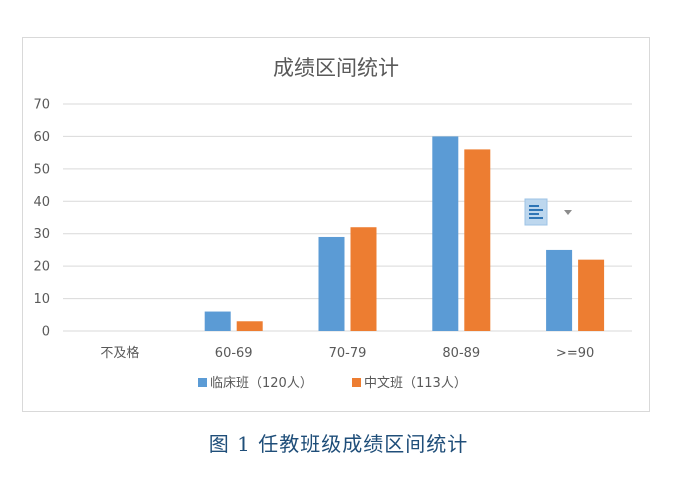 The width and height of the screenshot is (677, 487). I want to click on y-tick-label: 0, so click(46, 332).